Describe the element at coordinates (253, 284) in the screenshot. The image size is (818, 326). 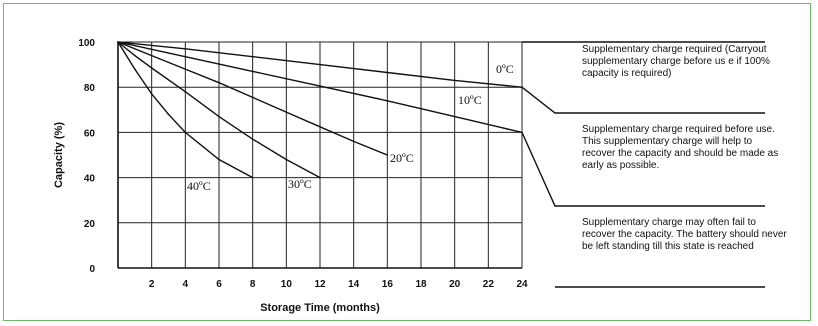
I see `x-tick-label: 8` at that location.